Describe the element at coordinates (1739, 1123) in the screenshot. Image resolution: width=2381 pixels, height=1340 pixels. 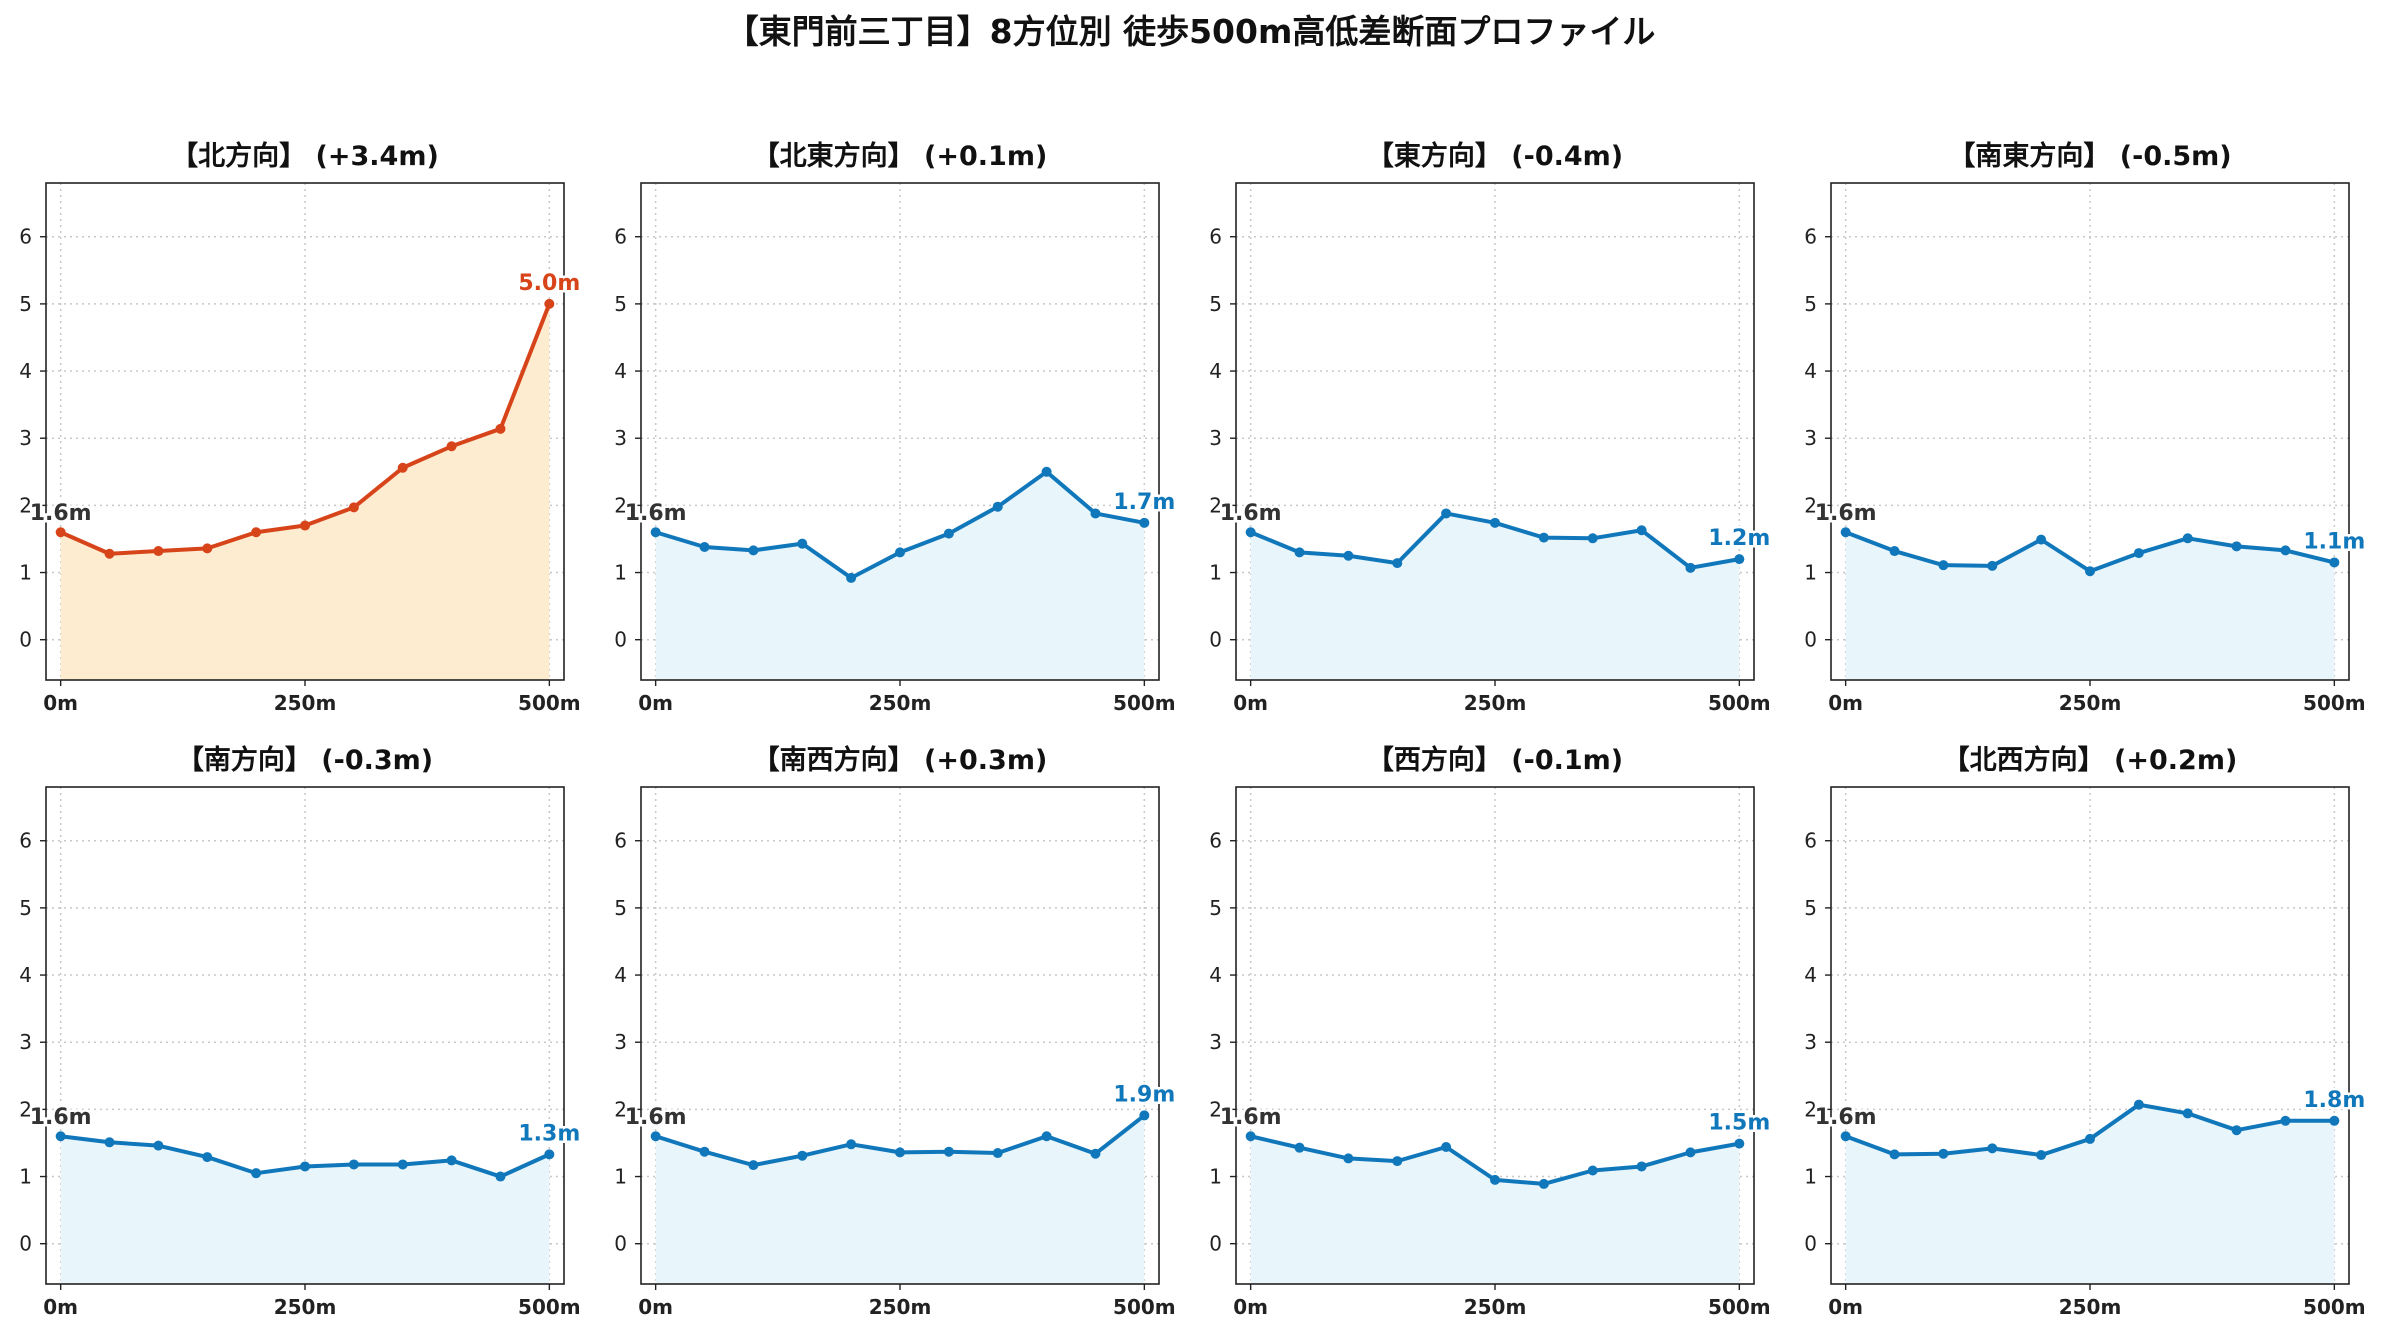
I see `end-elevation-label: 1.5m` at that location.